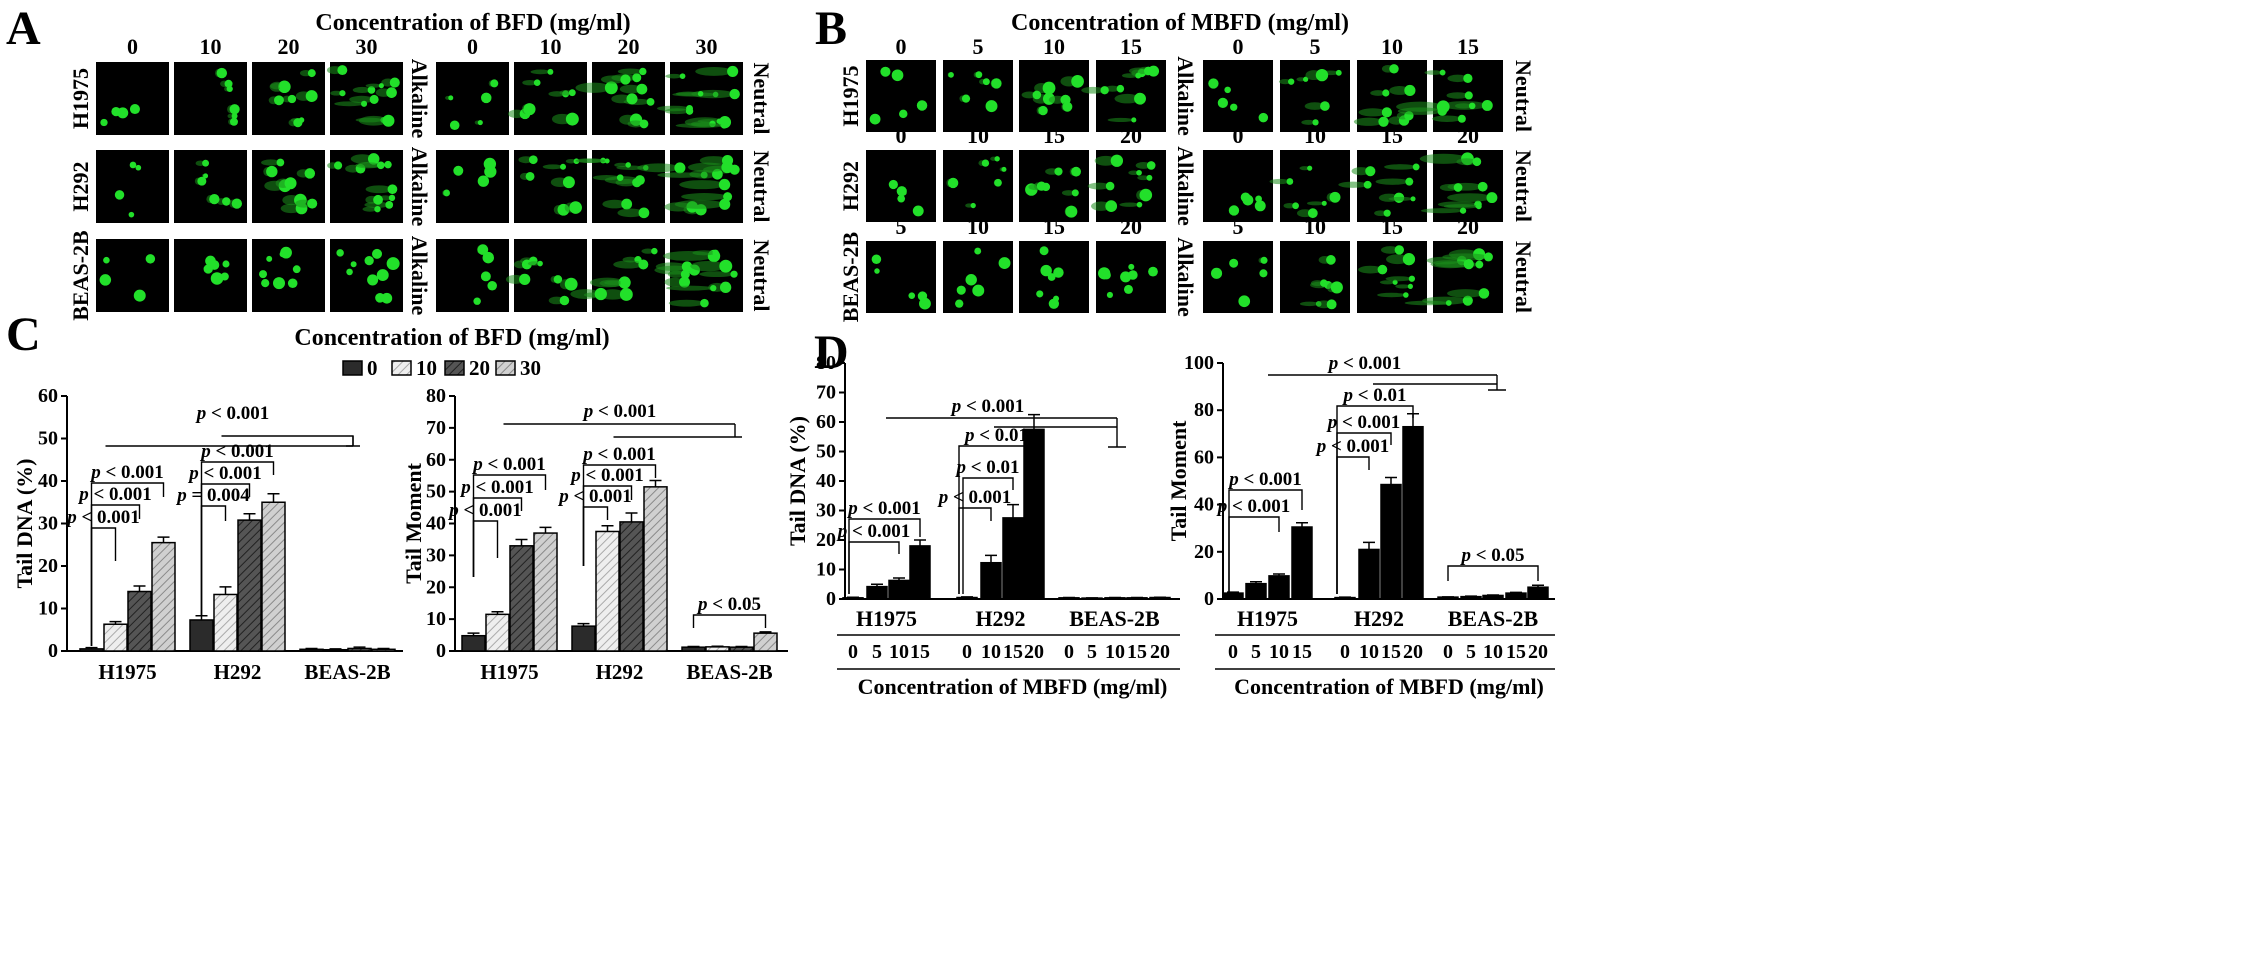  What do you see at coordinates (436, 587) in the screenshot?
I see `y-tick-label: 20` at bounding box center [436, 587].